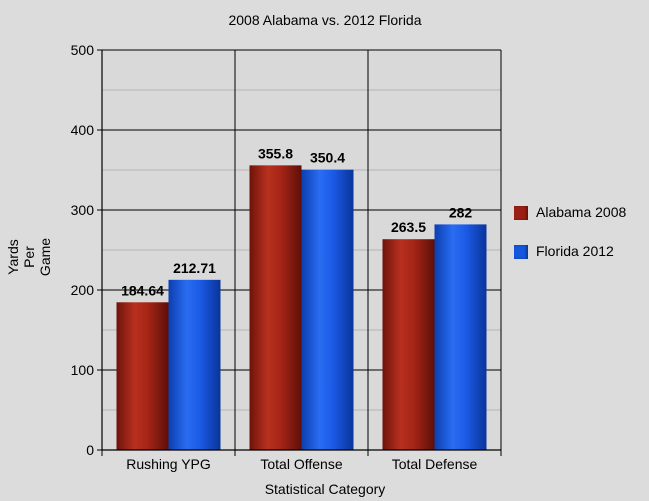 This screenshot has height=501, width=649. I want to click on data-label: 355.8, so click(275, 153).